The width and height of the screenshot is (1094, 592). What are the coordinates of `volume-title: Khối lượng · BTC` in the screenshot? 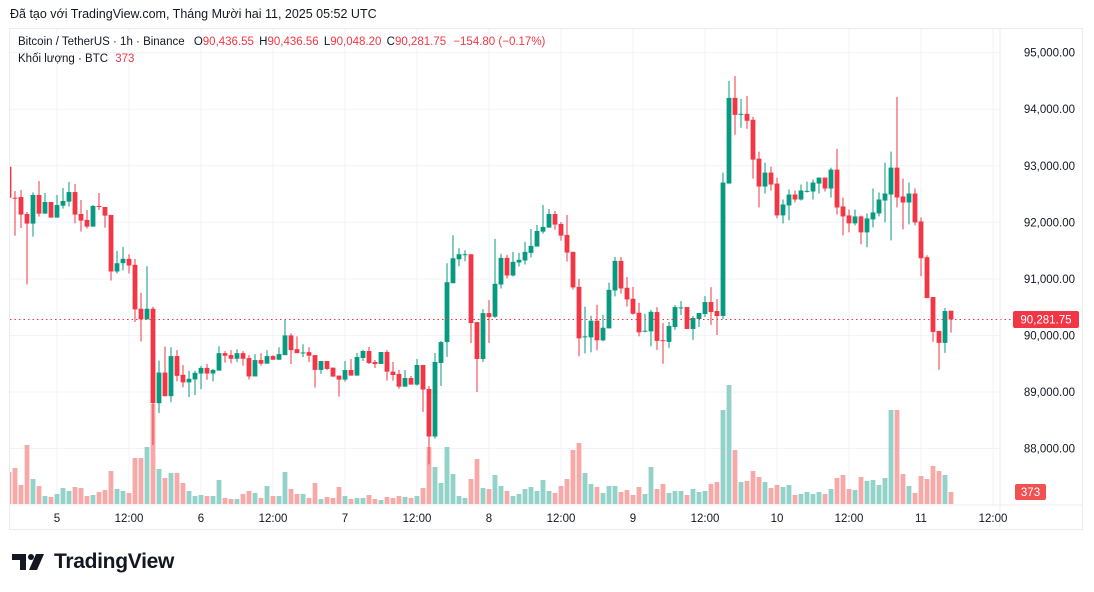 It's located at (63, 59).